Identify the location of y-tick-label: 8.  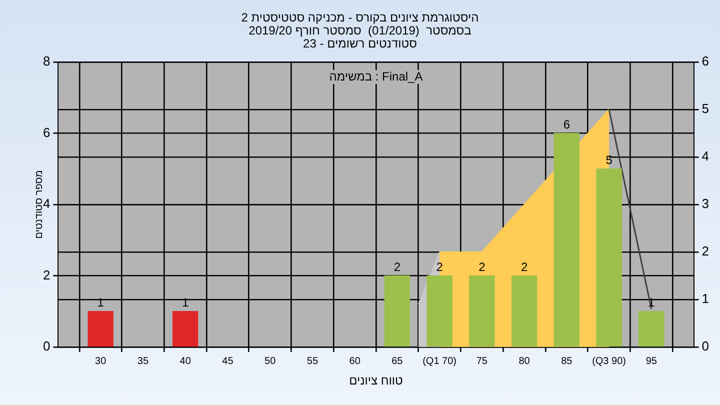
(46, 61).